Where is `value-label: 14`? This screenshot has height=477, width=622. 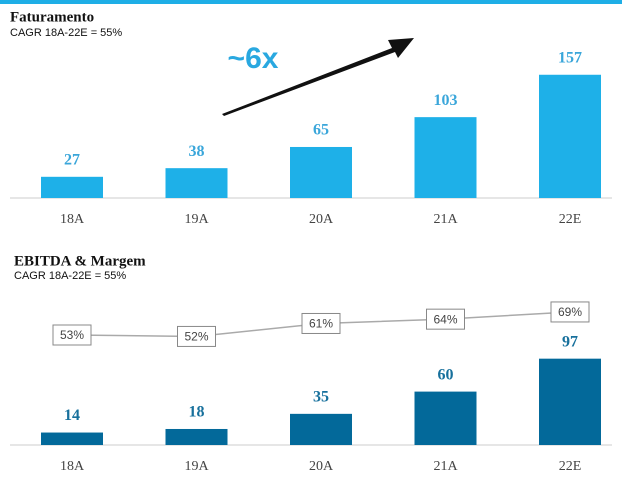
value-label: 14 is located at coordinates (72, 415).